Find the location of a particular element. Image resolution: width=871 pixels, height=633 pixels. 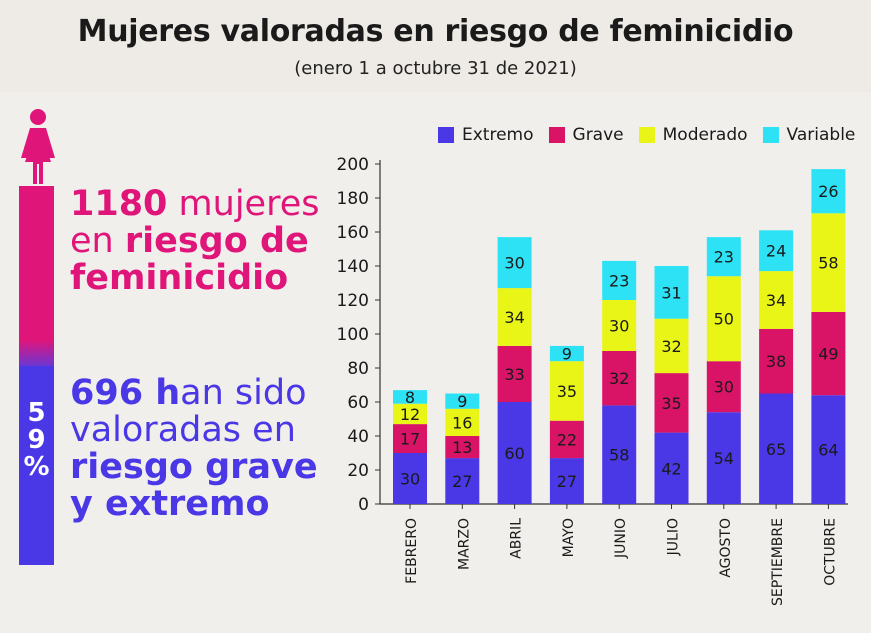

data-label: 50 is located at coordinates (724, 319).